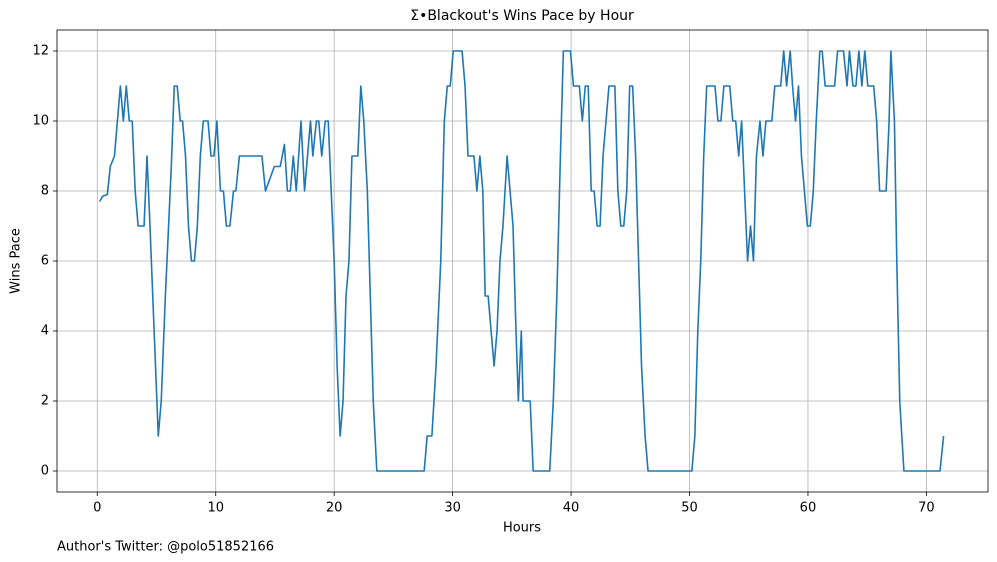 This screenshot has width=997, height=562. What do you see at coordinates (45, 331) in the screenshot?
I see `y-tick-label: 4` at bounding box center [45, 331].